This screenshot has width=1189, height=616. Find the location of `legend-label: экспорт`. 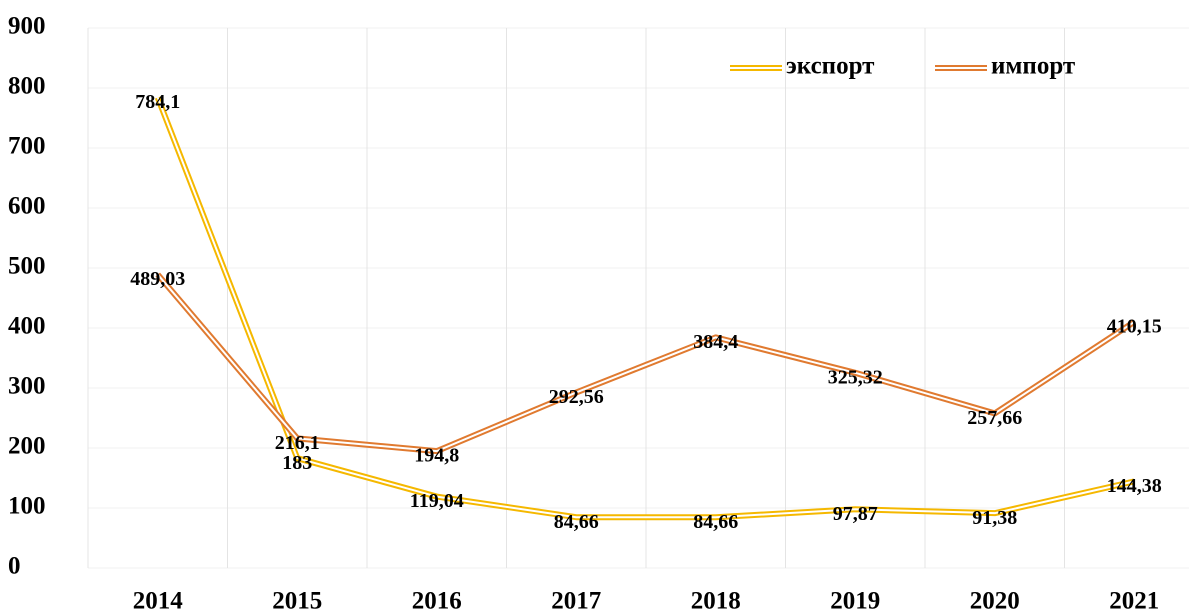

legend-label: экспорт is located at coordinates (830, 66).